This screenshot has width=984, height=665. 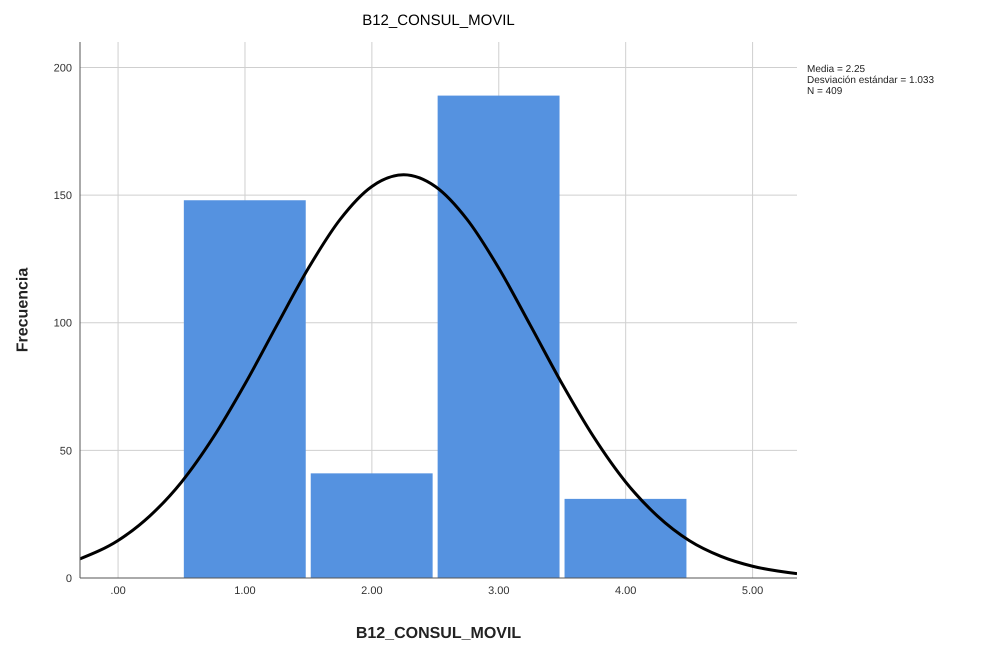 What do you see at coordinates (23, 310) in the screenshot?
I see `y-axis-title: Frecuencia` at bounding box center [23, 310].